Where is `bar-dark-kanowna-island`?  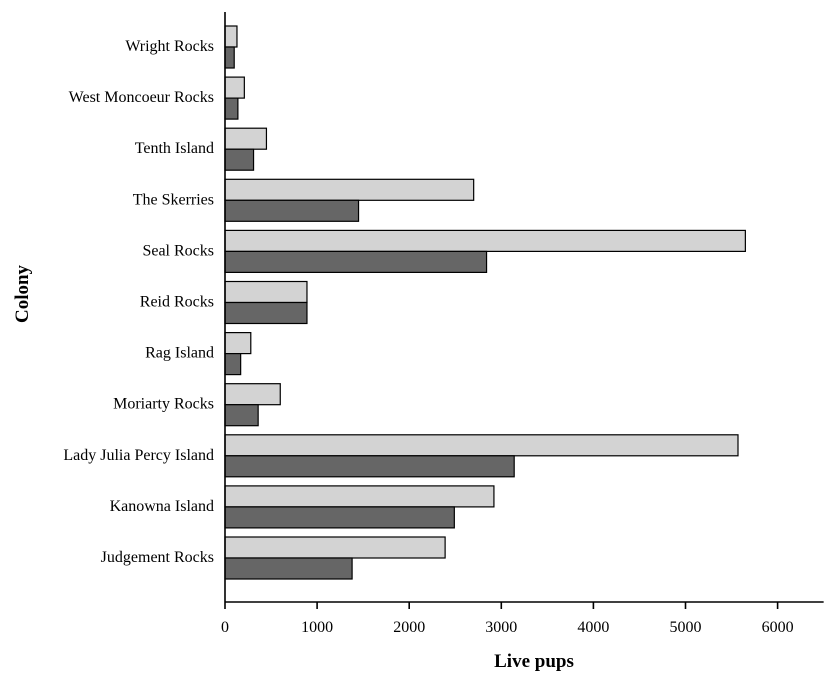
bar-dark-kanowna-island is located at coordinates (339, 517).